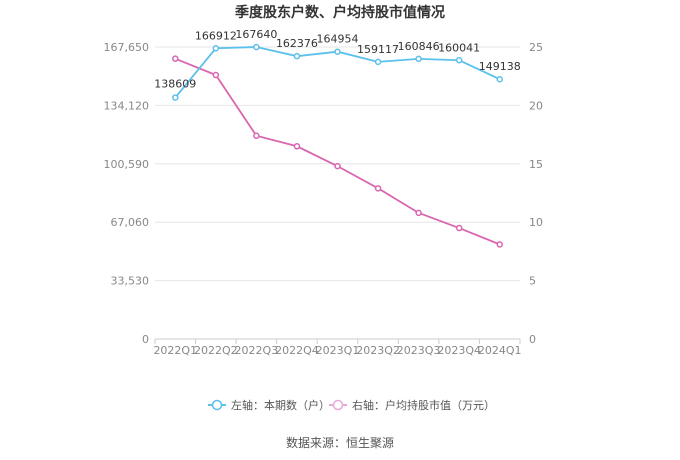 The image size is (680, 460). What do you see at coordinates (216, 35) in the screenshot?
I see `data-label: 166912` at bounding box center [216, 35].